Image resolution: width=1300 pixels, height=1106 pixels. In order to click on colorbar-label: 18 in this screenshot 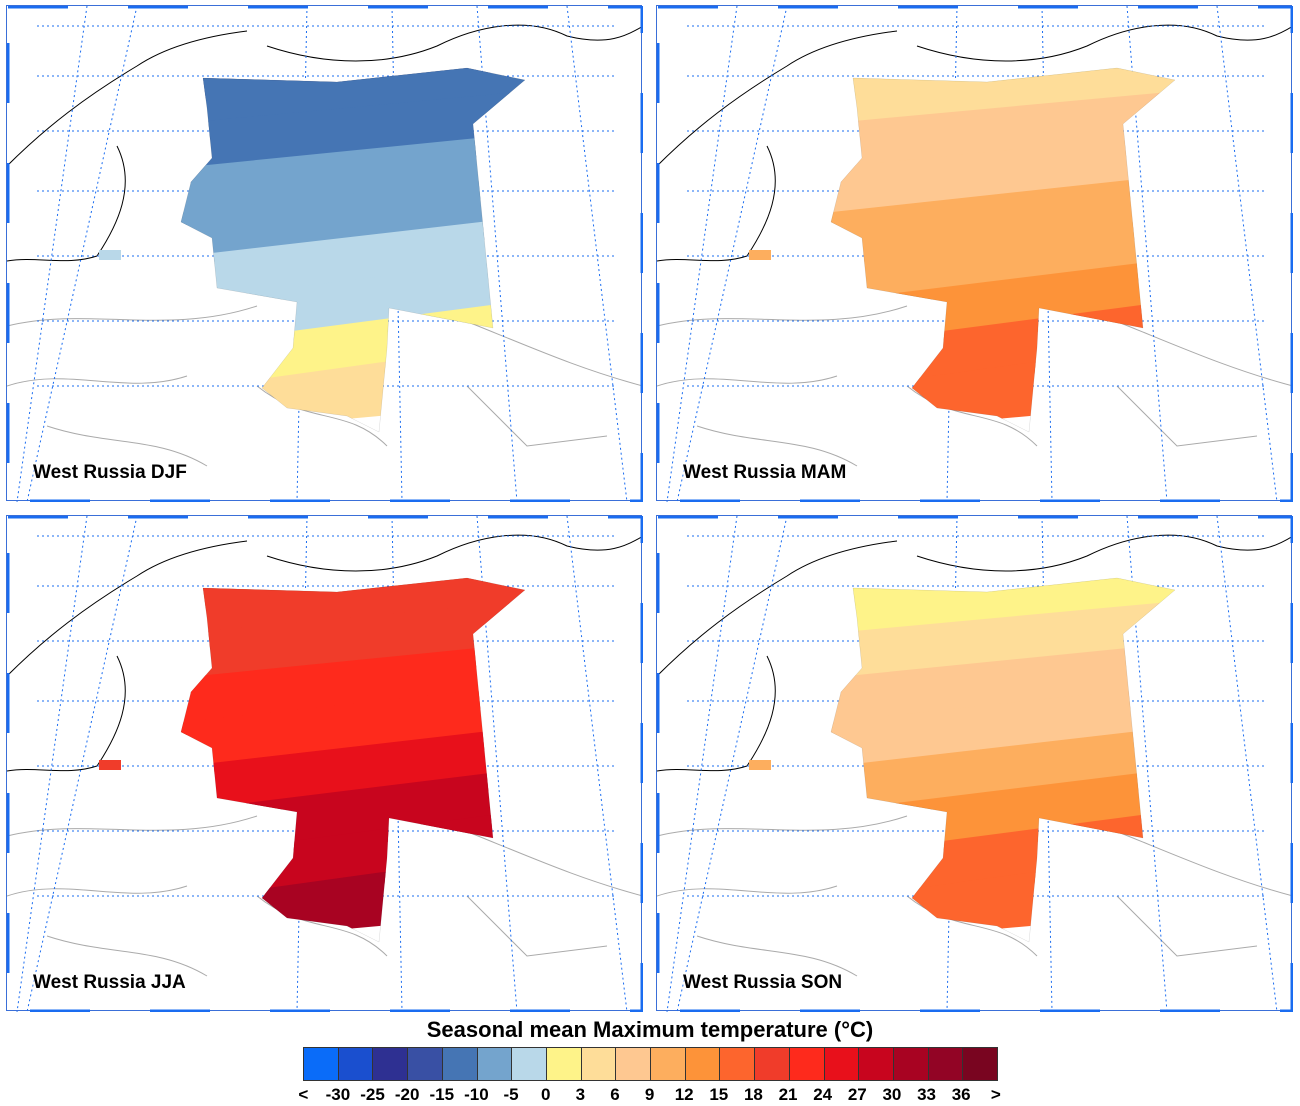, I will do `click(753, 1094)`.